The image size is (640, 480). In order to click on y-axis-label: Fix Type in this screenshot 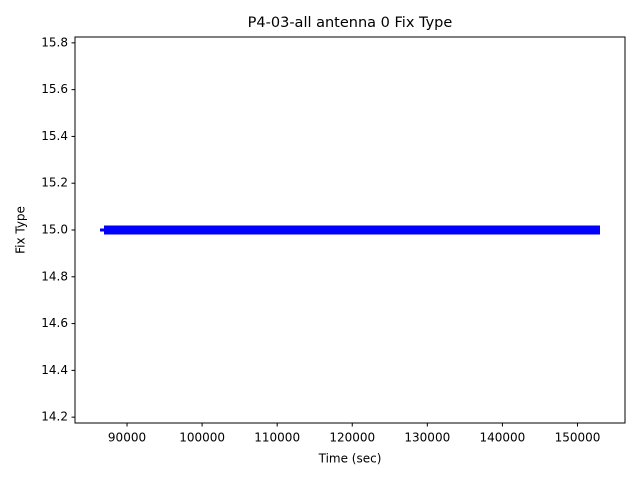, I will do `click(21, 230)`.